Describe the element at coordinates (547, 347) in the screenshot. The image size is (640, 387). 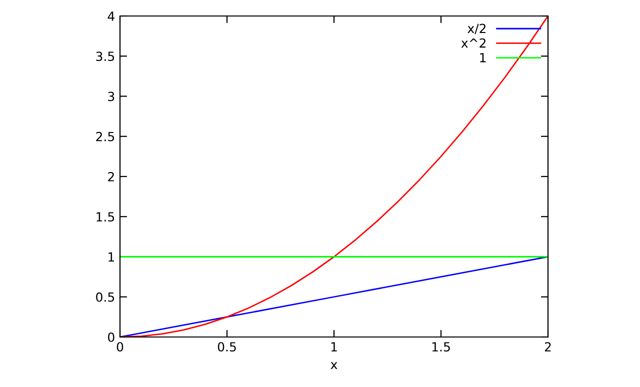
I see `x-tick-label: 2` at that location.